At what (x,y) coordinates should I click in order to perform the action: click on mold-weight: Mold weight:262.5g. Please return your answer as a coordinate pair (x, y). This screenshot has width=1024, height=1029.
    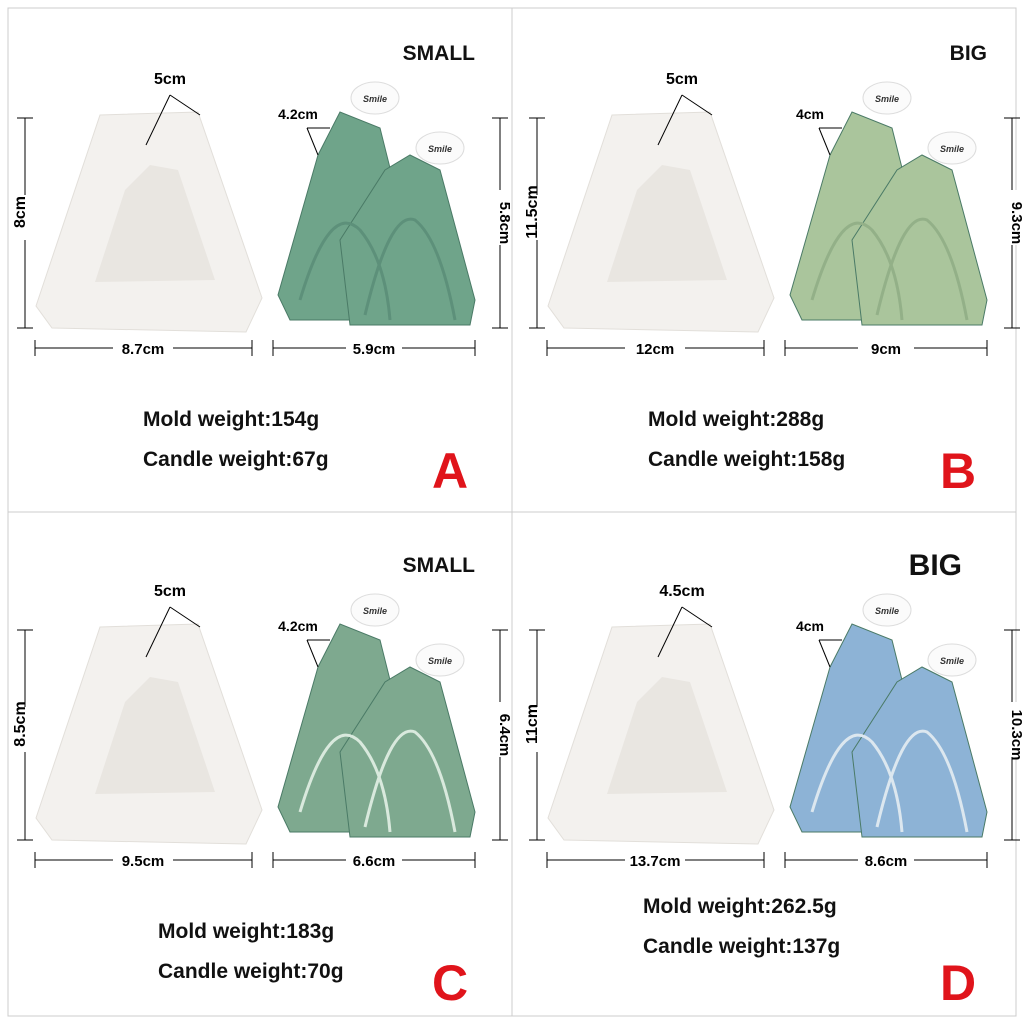
    Looking at the image, I should click on (740, 906).